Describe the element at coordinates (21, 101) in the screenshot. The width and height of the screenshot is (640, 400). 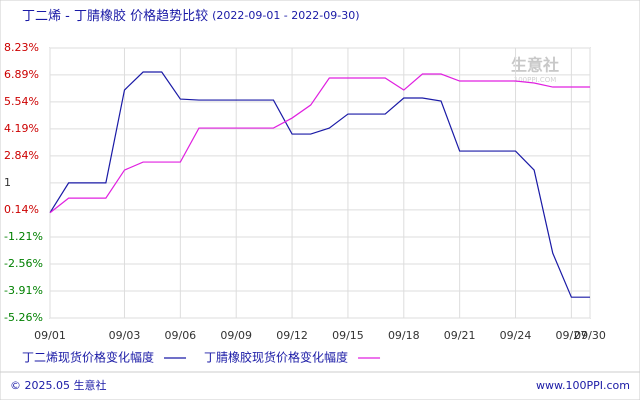
I see `y-tick-label: 5.54%` at that location.